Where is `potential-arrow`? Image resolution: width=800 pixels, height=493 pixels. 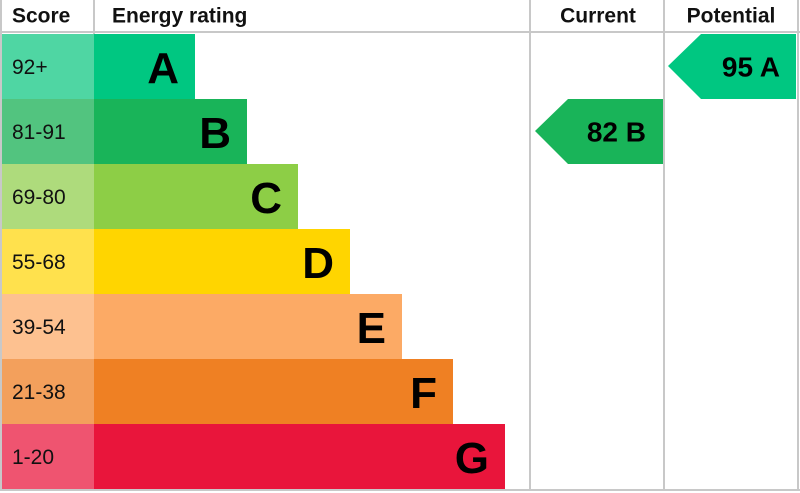
potential-arrow is located at coordinates (732, 66).